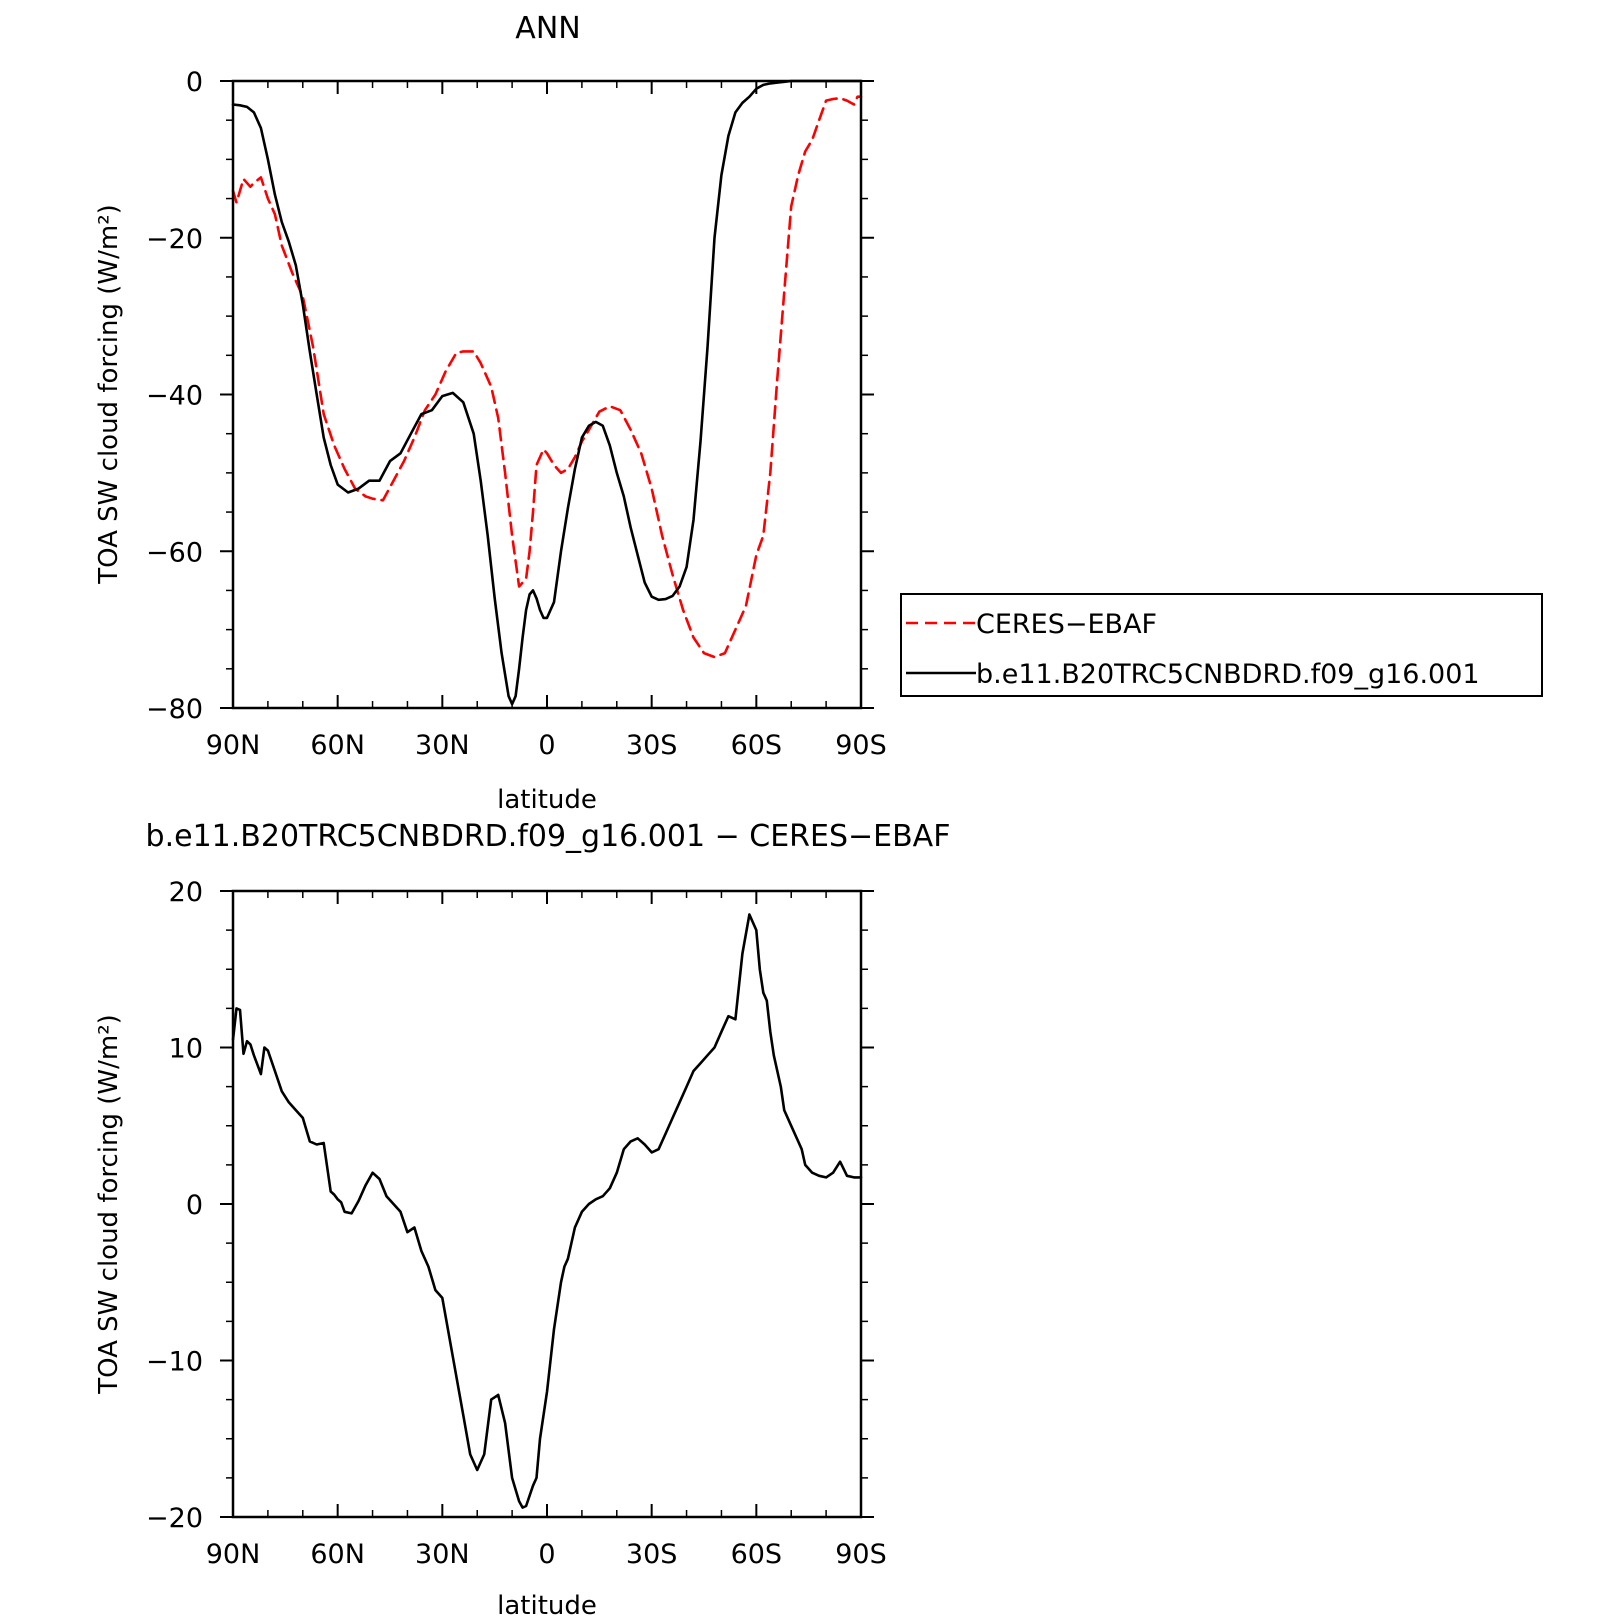  I want to click on legend-box, so click(1221, 645).